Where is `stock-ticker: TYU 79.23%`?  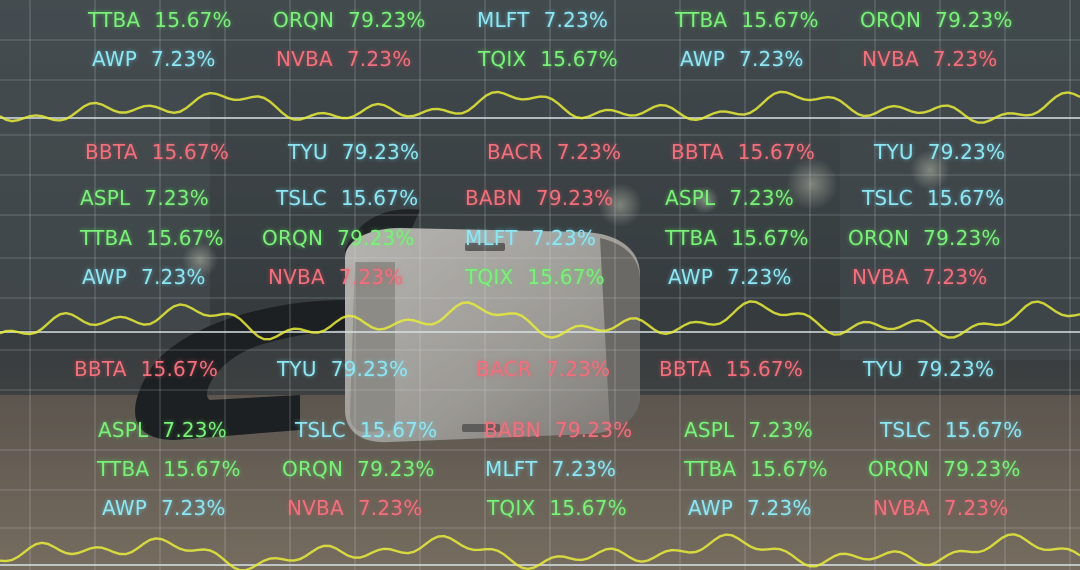
stock-ticker: TYU 79.23% is located at coordinates (928, 369).